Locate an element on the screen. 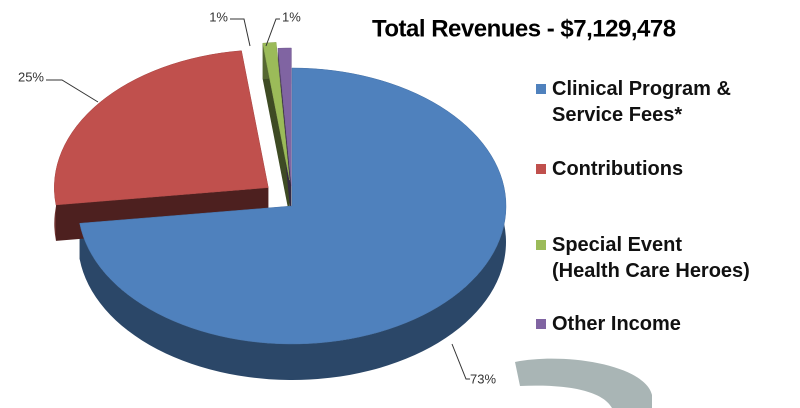  decoration is located at coordinates (583, 383).